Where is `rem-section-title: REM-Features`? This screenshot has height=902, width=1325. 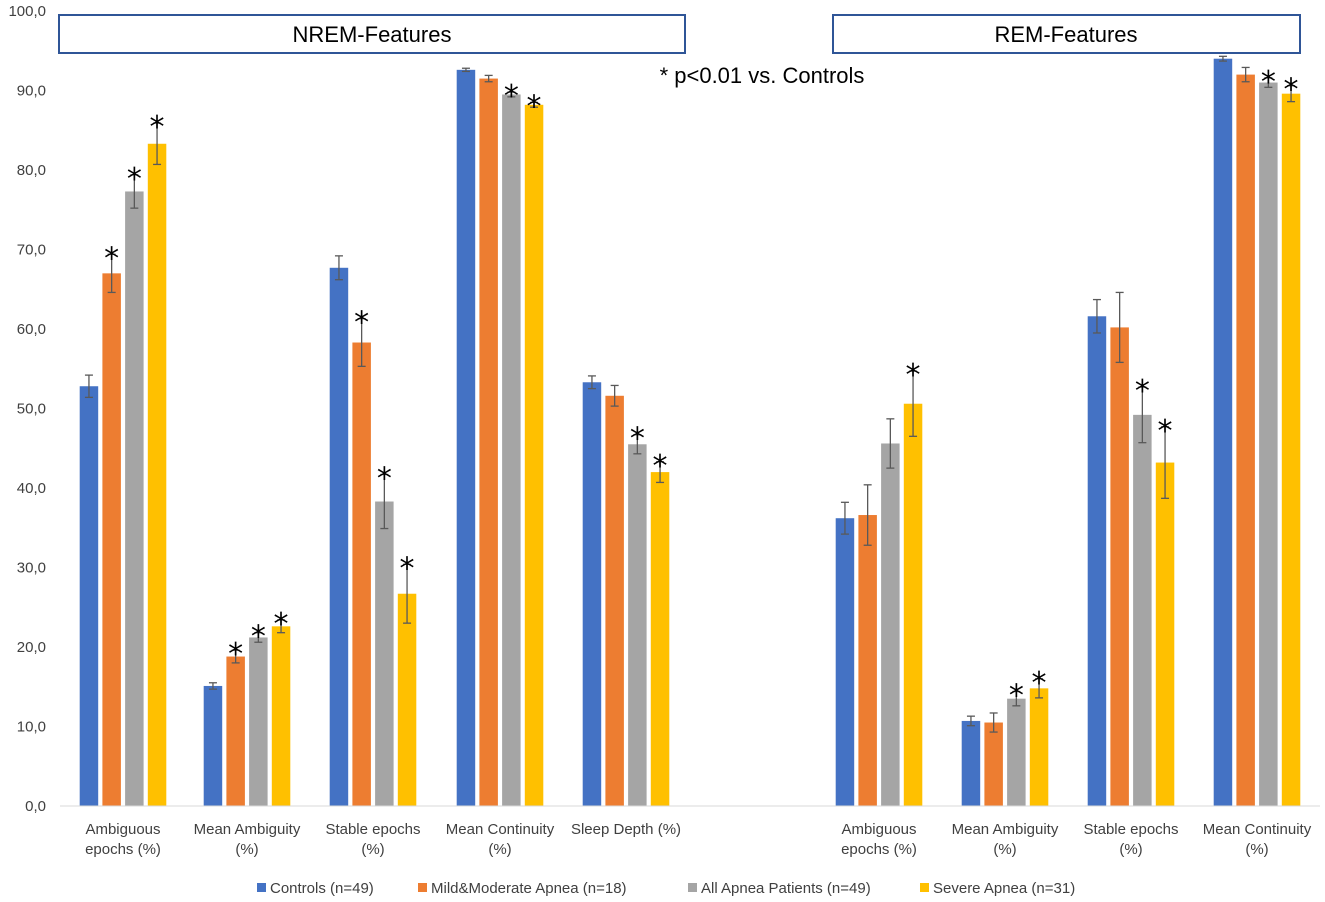 rem-section-title: REM-Features is located at coordinates (1065, 34).